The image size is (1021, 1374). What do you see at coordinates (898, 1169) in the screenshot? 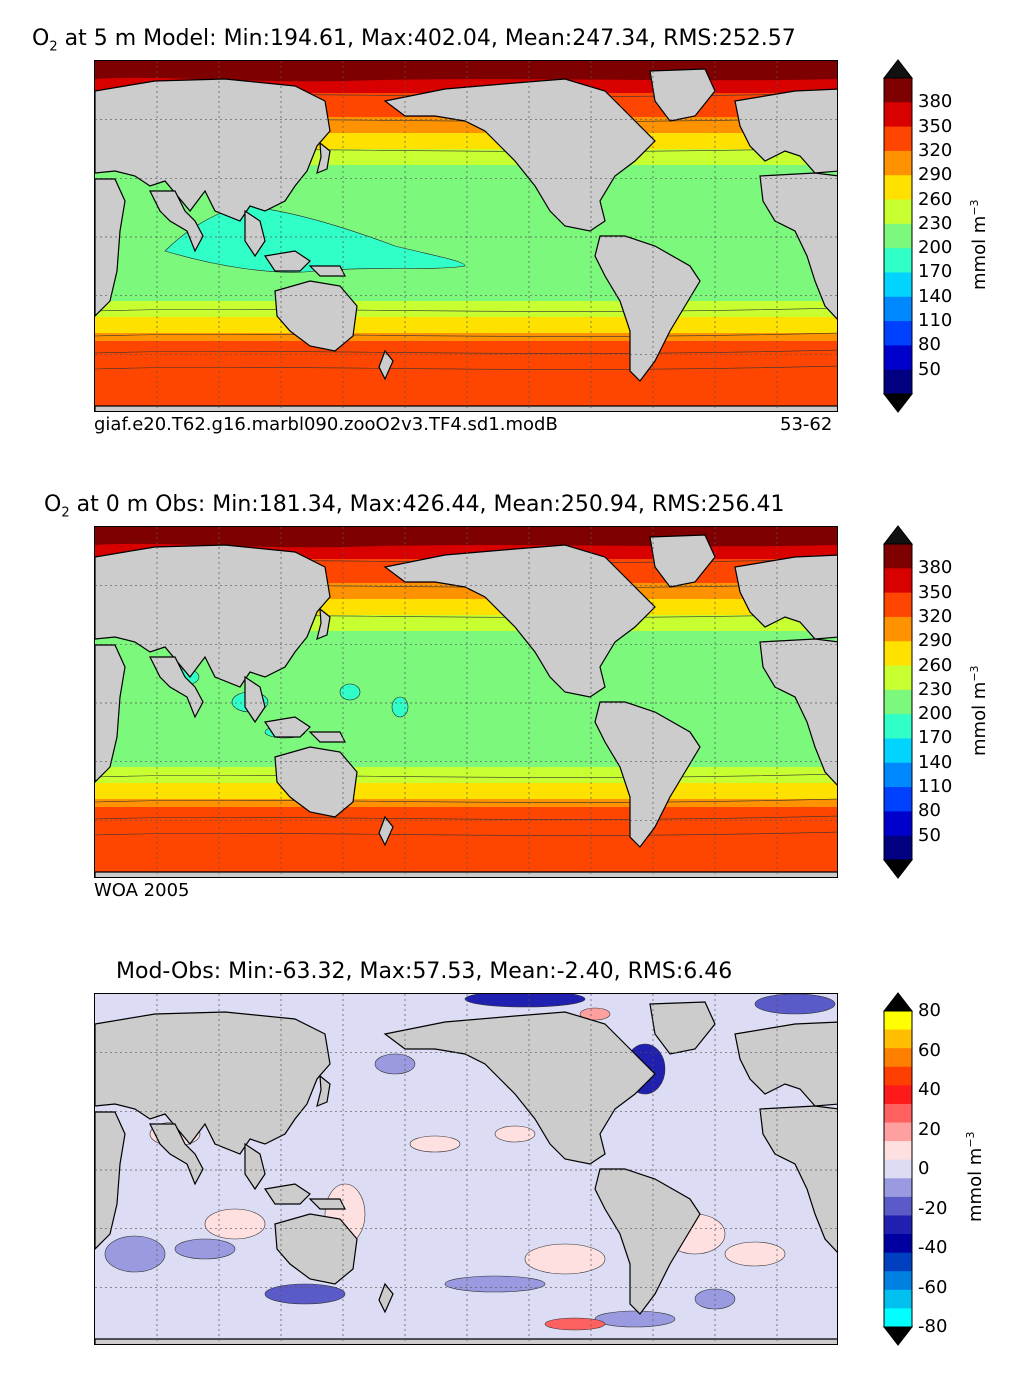
I see `panel3-colorbar` at bounding box center [898, 1169].